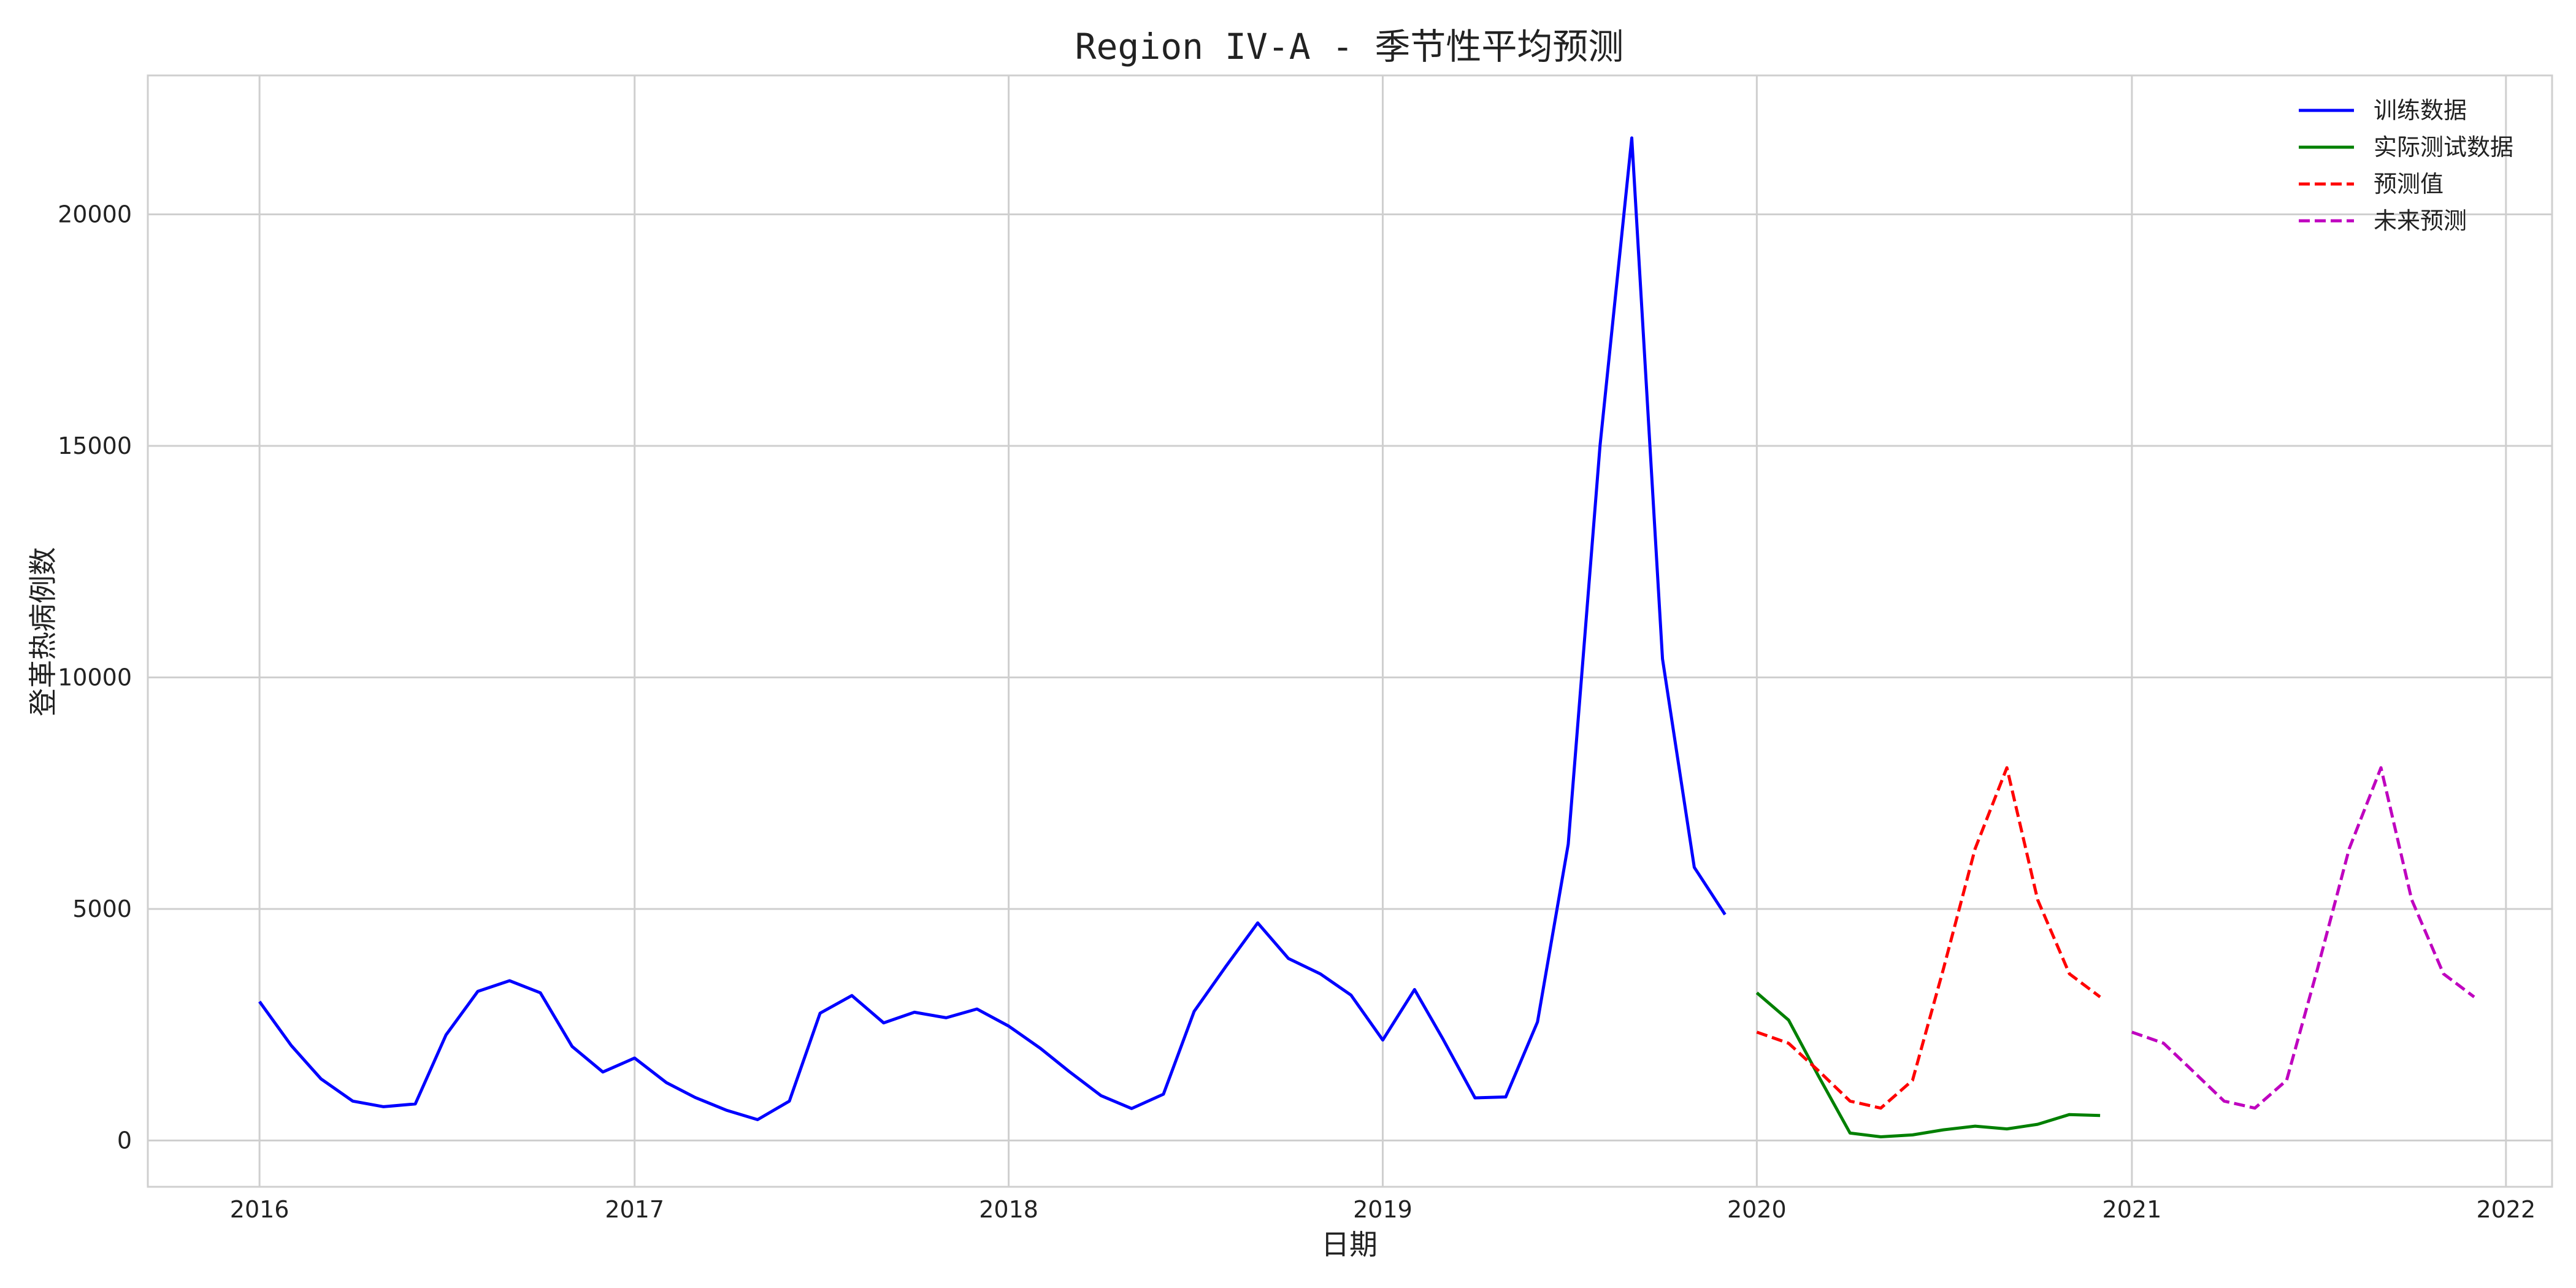 Image resolution: width=2576 pixels, height=1288 pixels. Describe the element at coordinates (124, 1140) in the screenshot. I see `y-tick-label: 0` at that location.